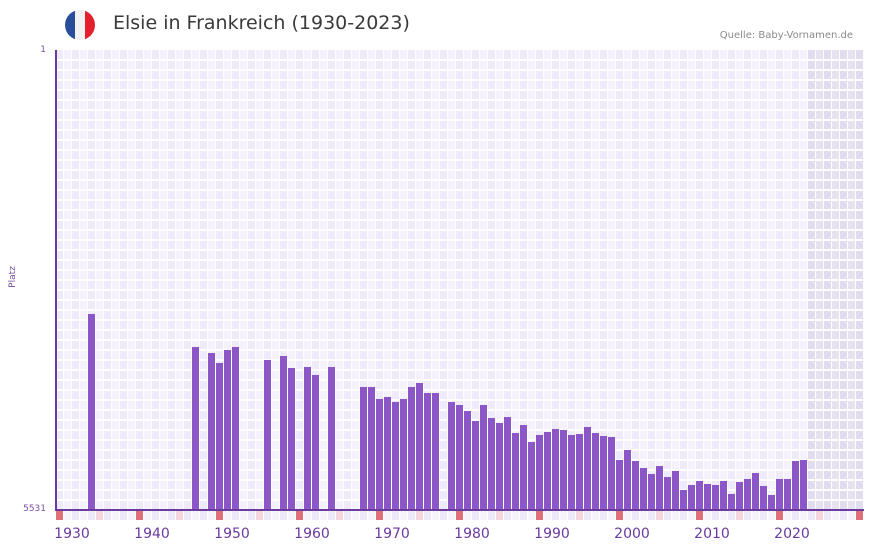 This screenshot has height=552, width=873. What do you see at coordinates (419, 446) in the screenshot?
I see `bar-1975` at bounding box center [419, 446].